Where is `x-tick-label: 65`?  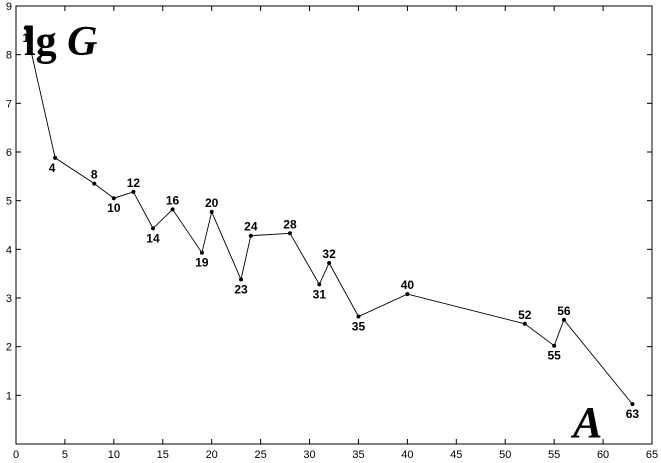
x-tick-label: 65 is located at coordinates (652, 455).